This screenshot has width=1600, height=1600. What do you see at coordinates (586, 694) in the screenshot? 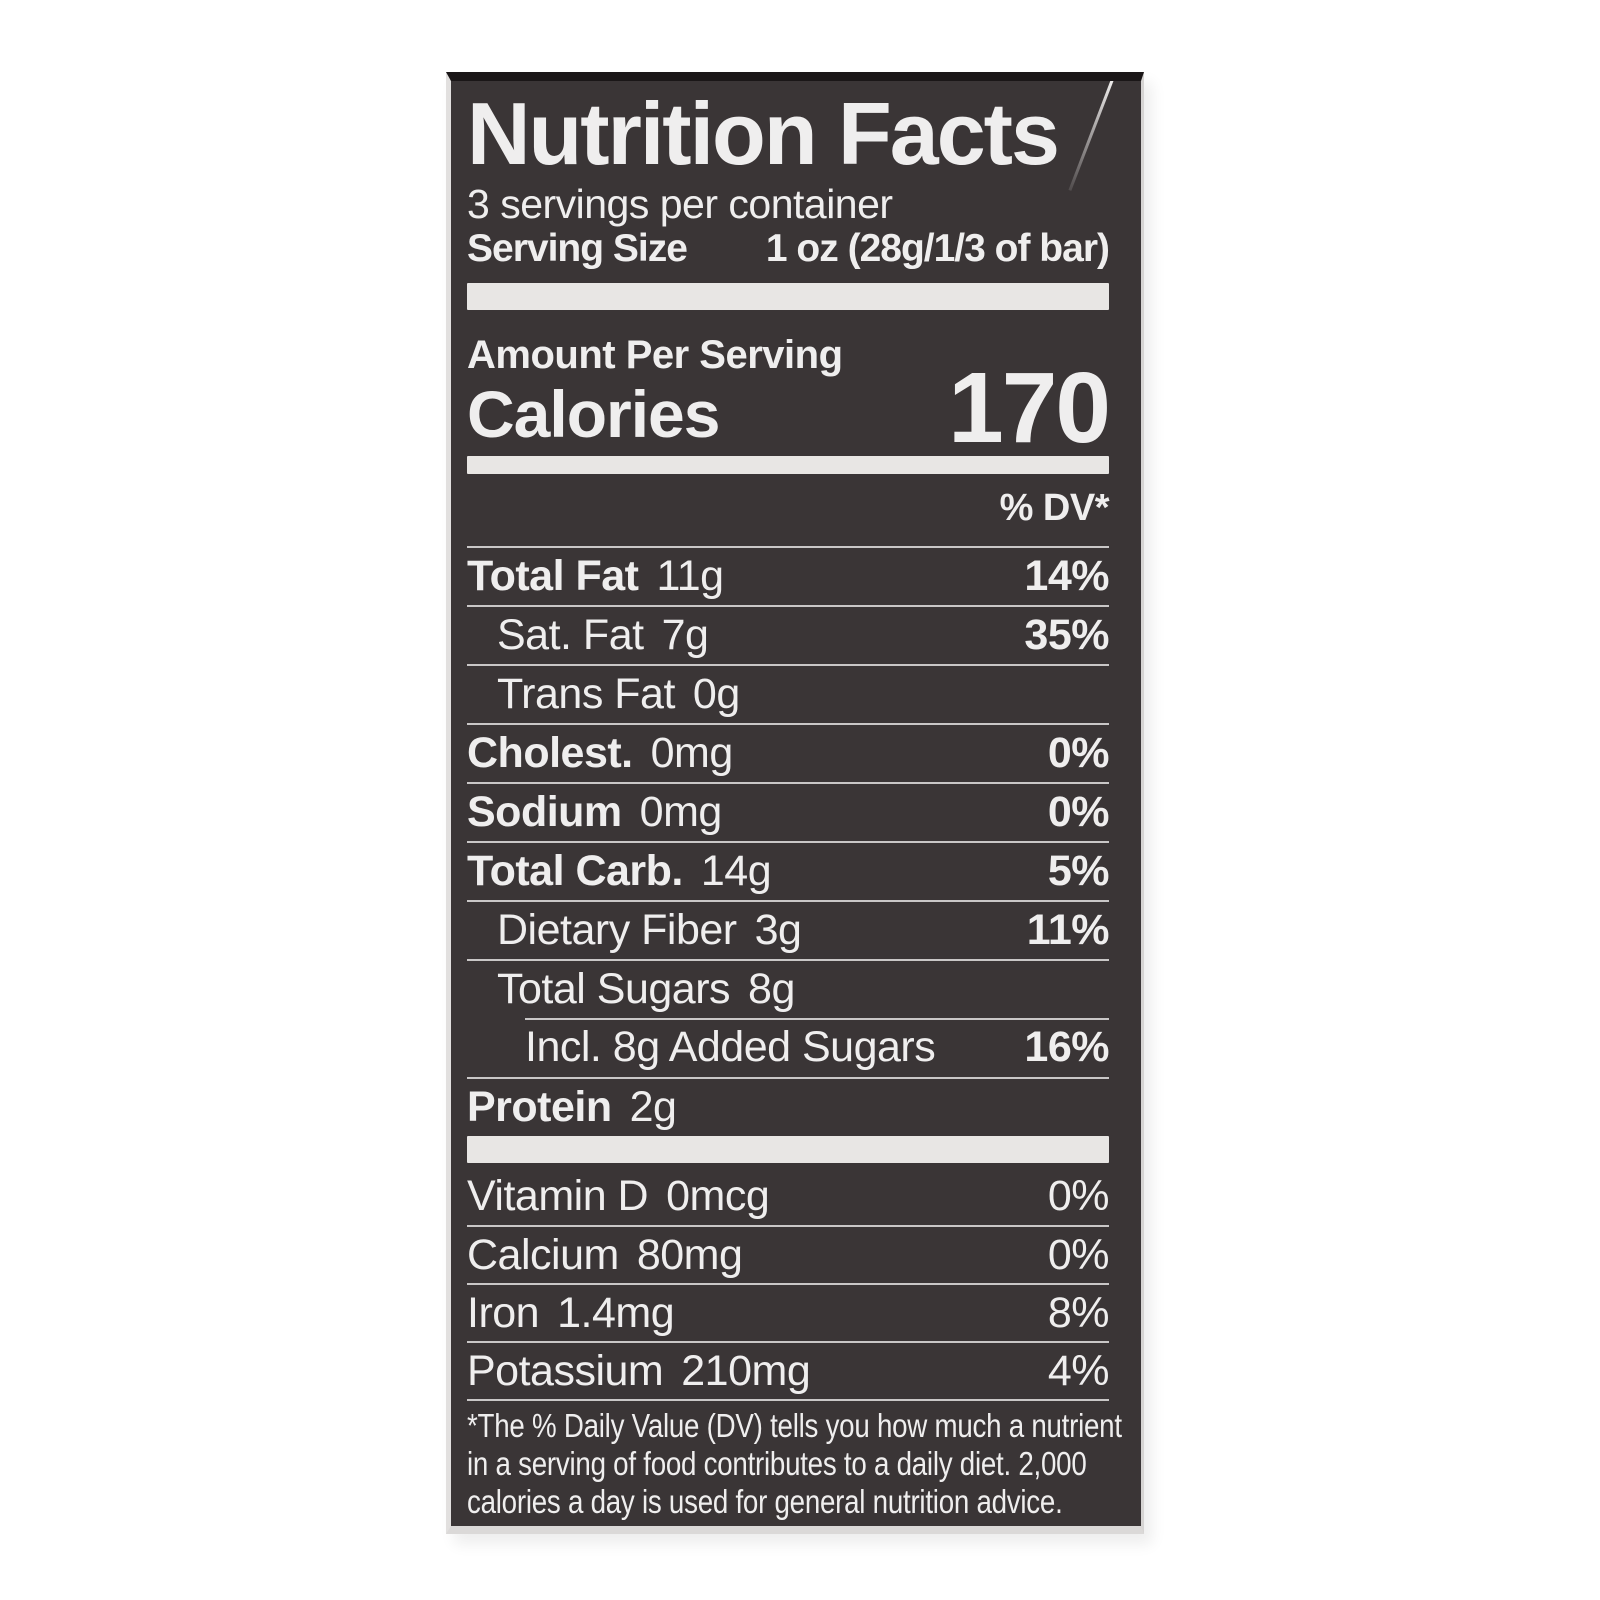
I see `nutrient-label: Trans Fat` at bounding box center [586, 694].